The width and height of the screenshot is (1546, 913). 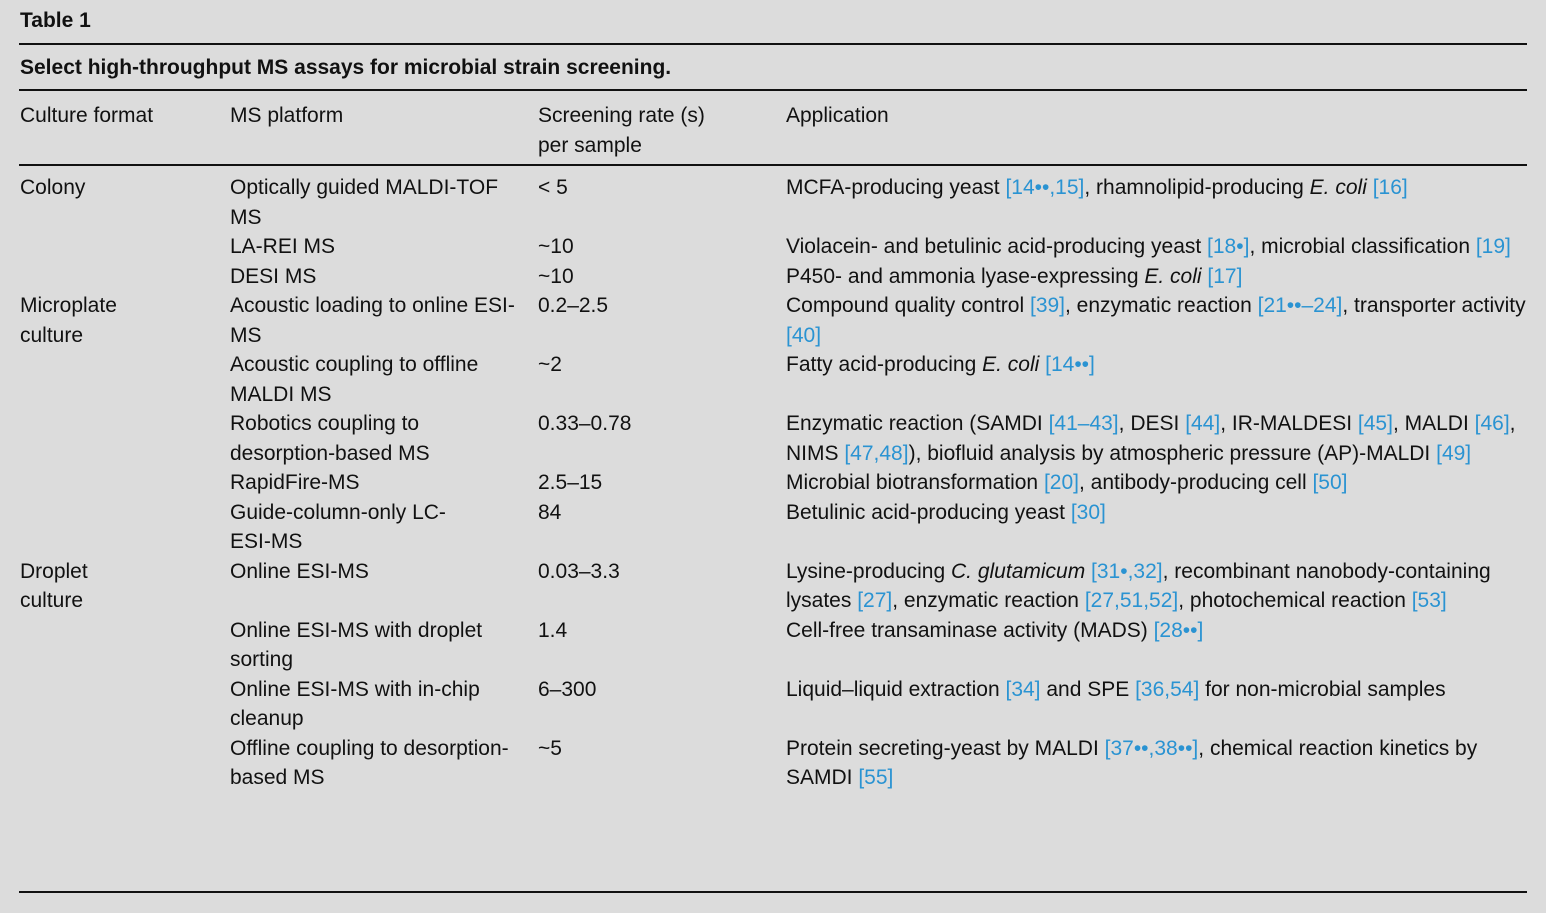 I want to click on application-text: , NIMS, so click(x=1151, y=438).